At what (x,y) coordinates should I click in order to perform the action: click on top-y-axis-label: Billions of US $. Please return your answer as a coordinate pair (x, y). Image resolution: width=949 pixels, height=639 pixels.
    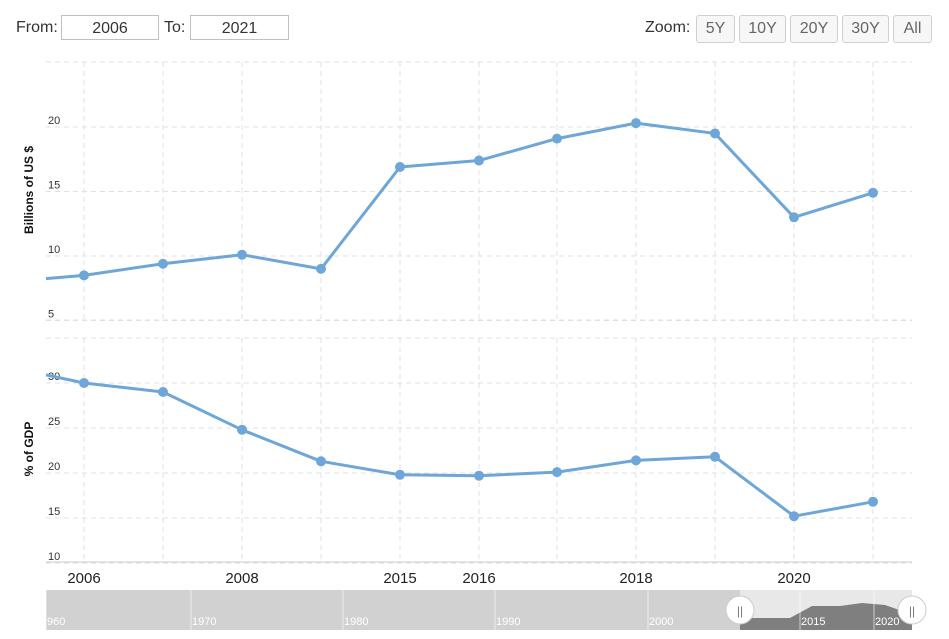
    Looking at the image, I should click on (29, 190).